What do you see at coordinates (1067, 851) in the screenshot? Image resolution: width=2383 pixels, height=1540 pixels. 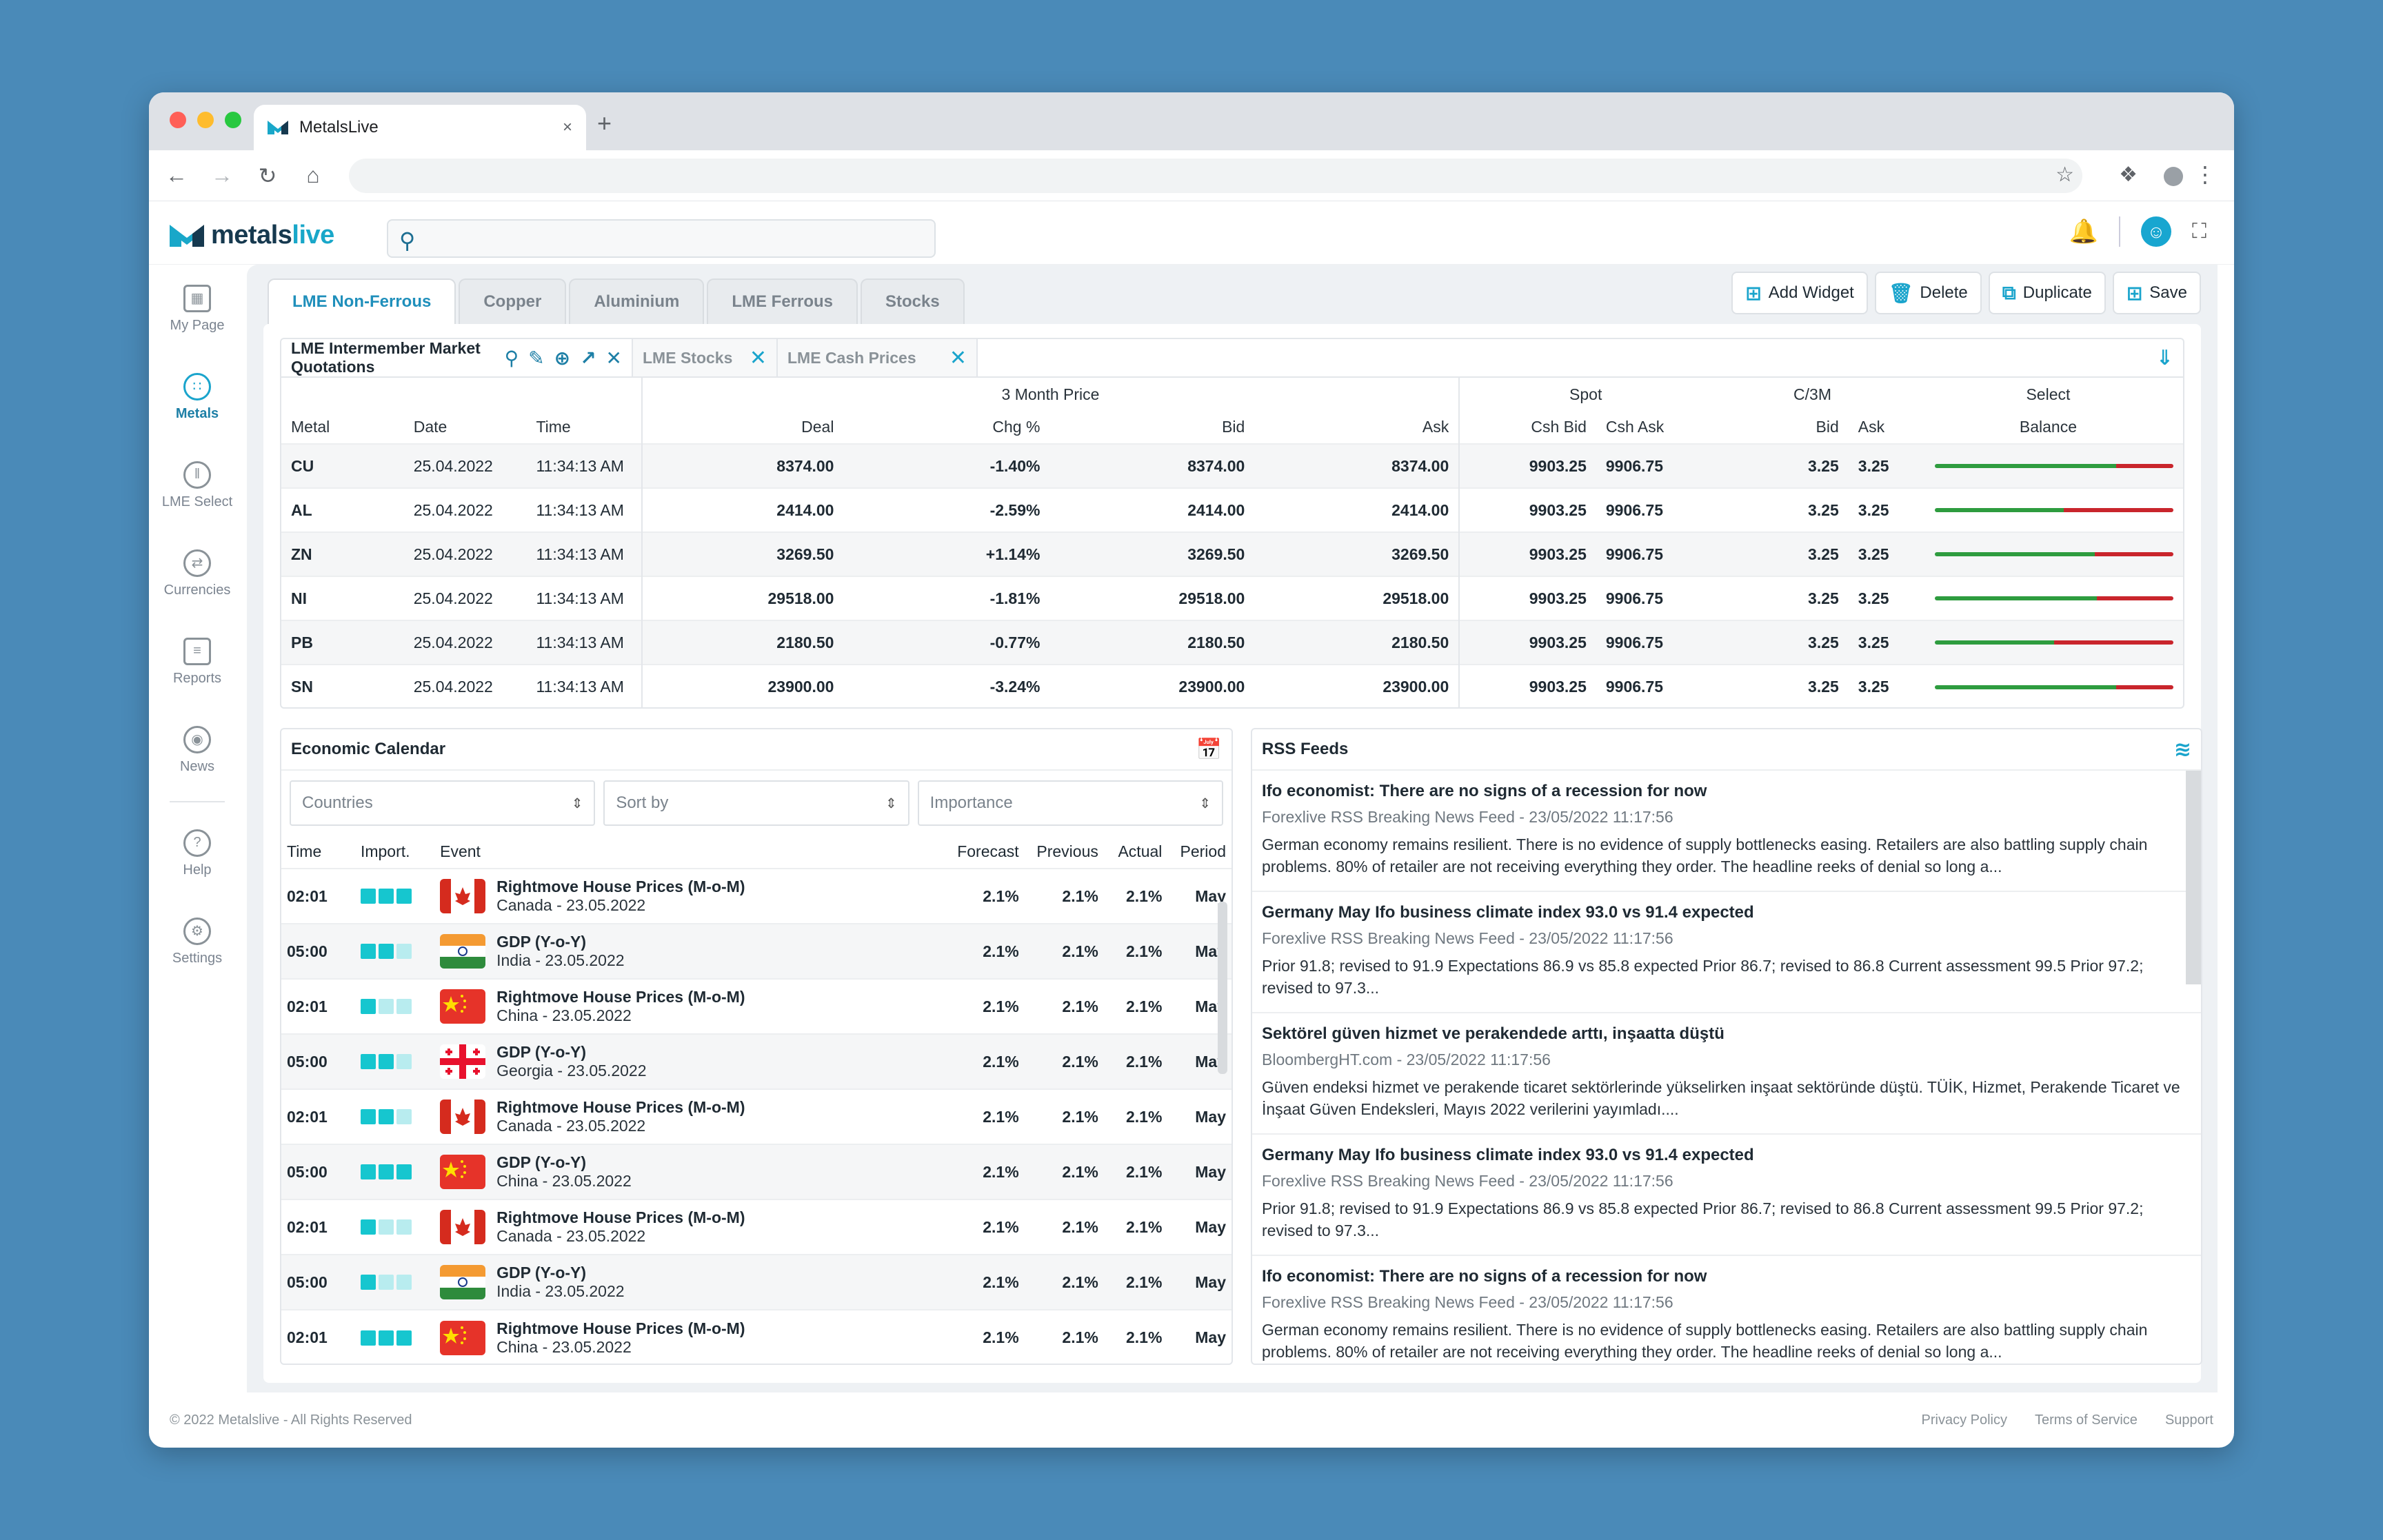 I see `column-header-previous: Previous` at bounding box center [1067, 851].